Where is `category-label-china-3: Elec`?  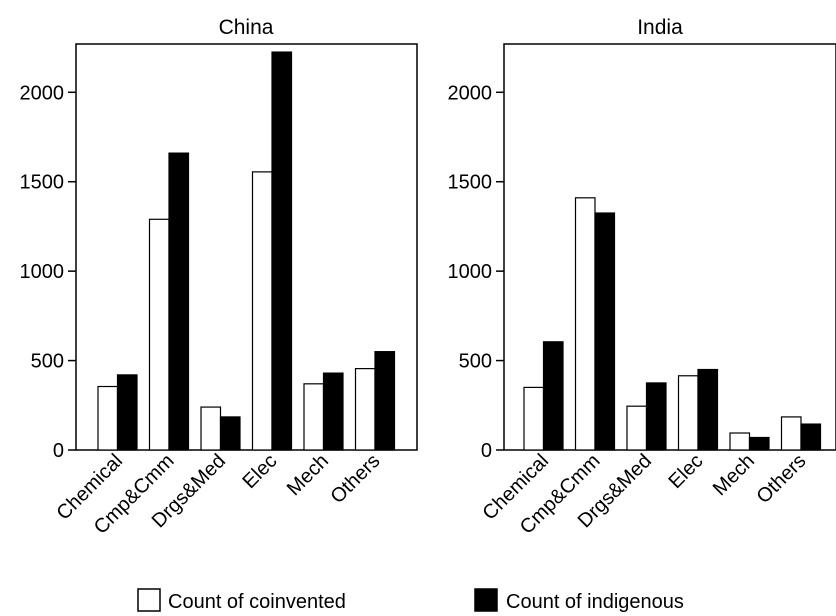 category-label-china-3: Elec is located at coordinates (259, 471).